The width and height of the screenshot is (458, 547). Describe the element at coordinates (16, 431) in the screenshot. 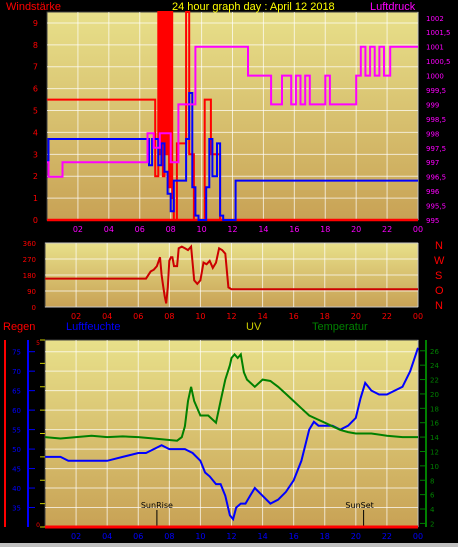

I see `humidity-y-tick-label: 55` at that location.